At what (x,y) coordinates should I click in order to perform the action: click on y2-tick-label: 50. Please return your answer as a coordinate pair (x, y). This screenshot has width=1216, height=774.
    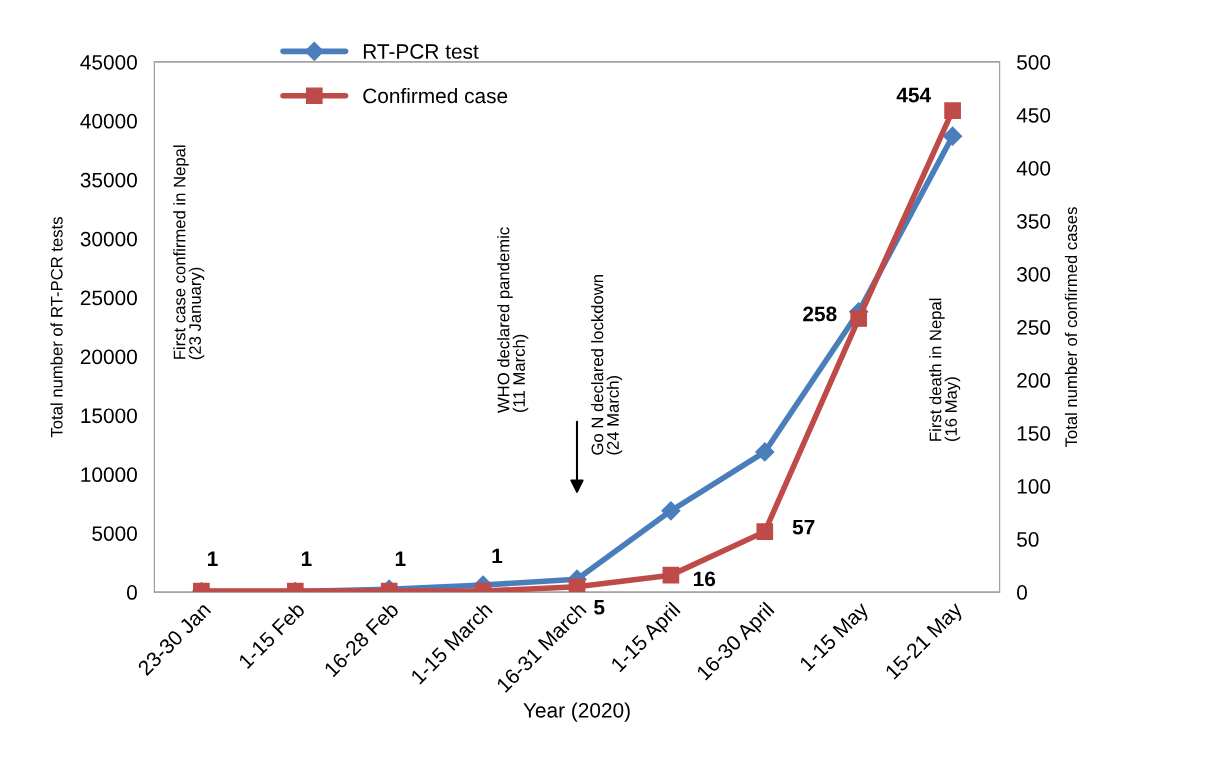
    Looking at the image, I should click on (1028, 539).